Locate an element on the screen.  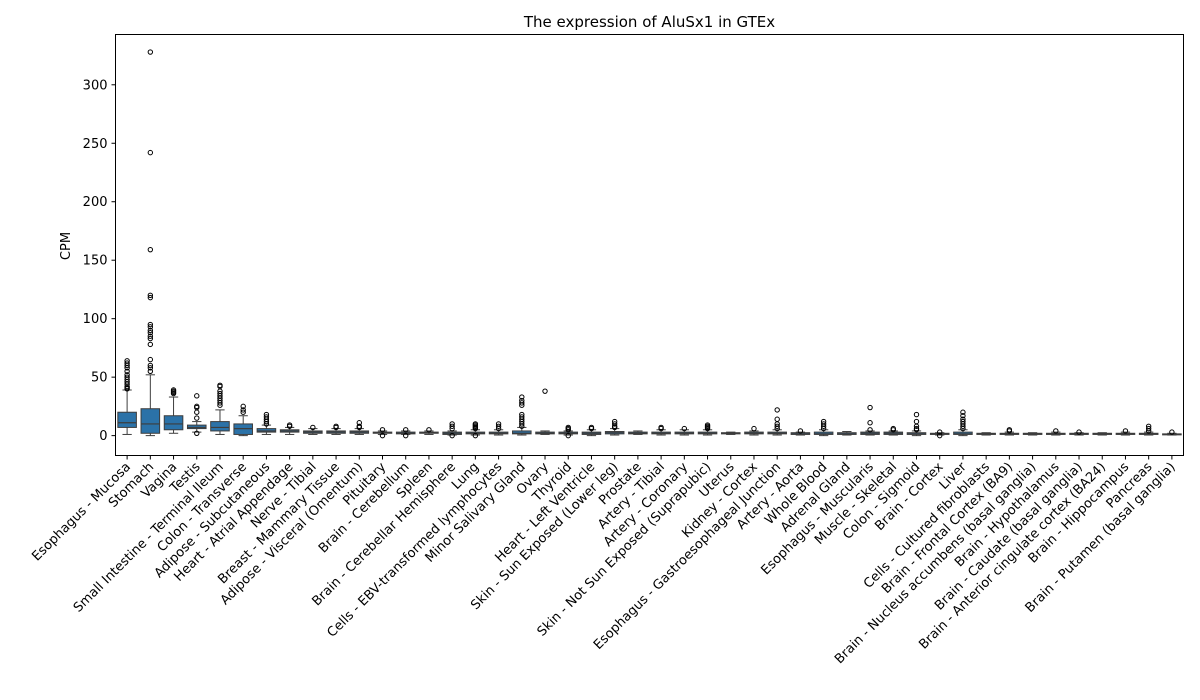
y-tick-label: 250 is located at coordinates (95, 144).